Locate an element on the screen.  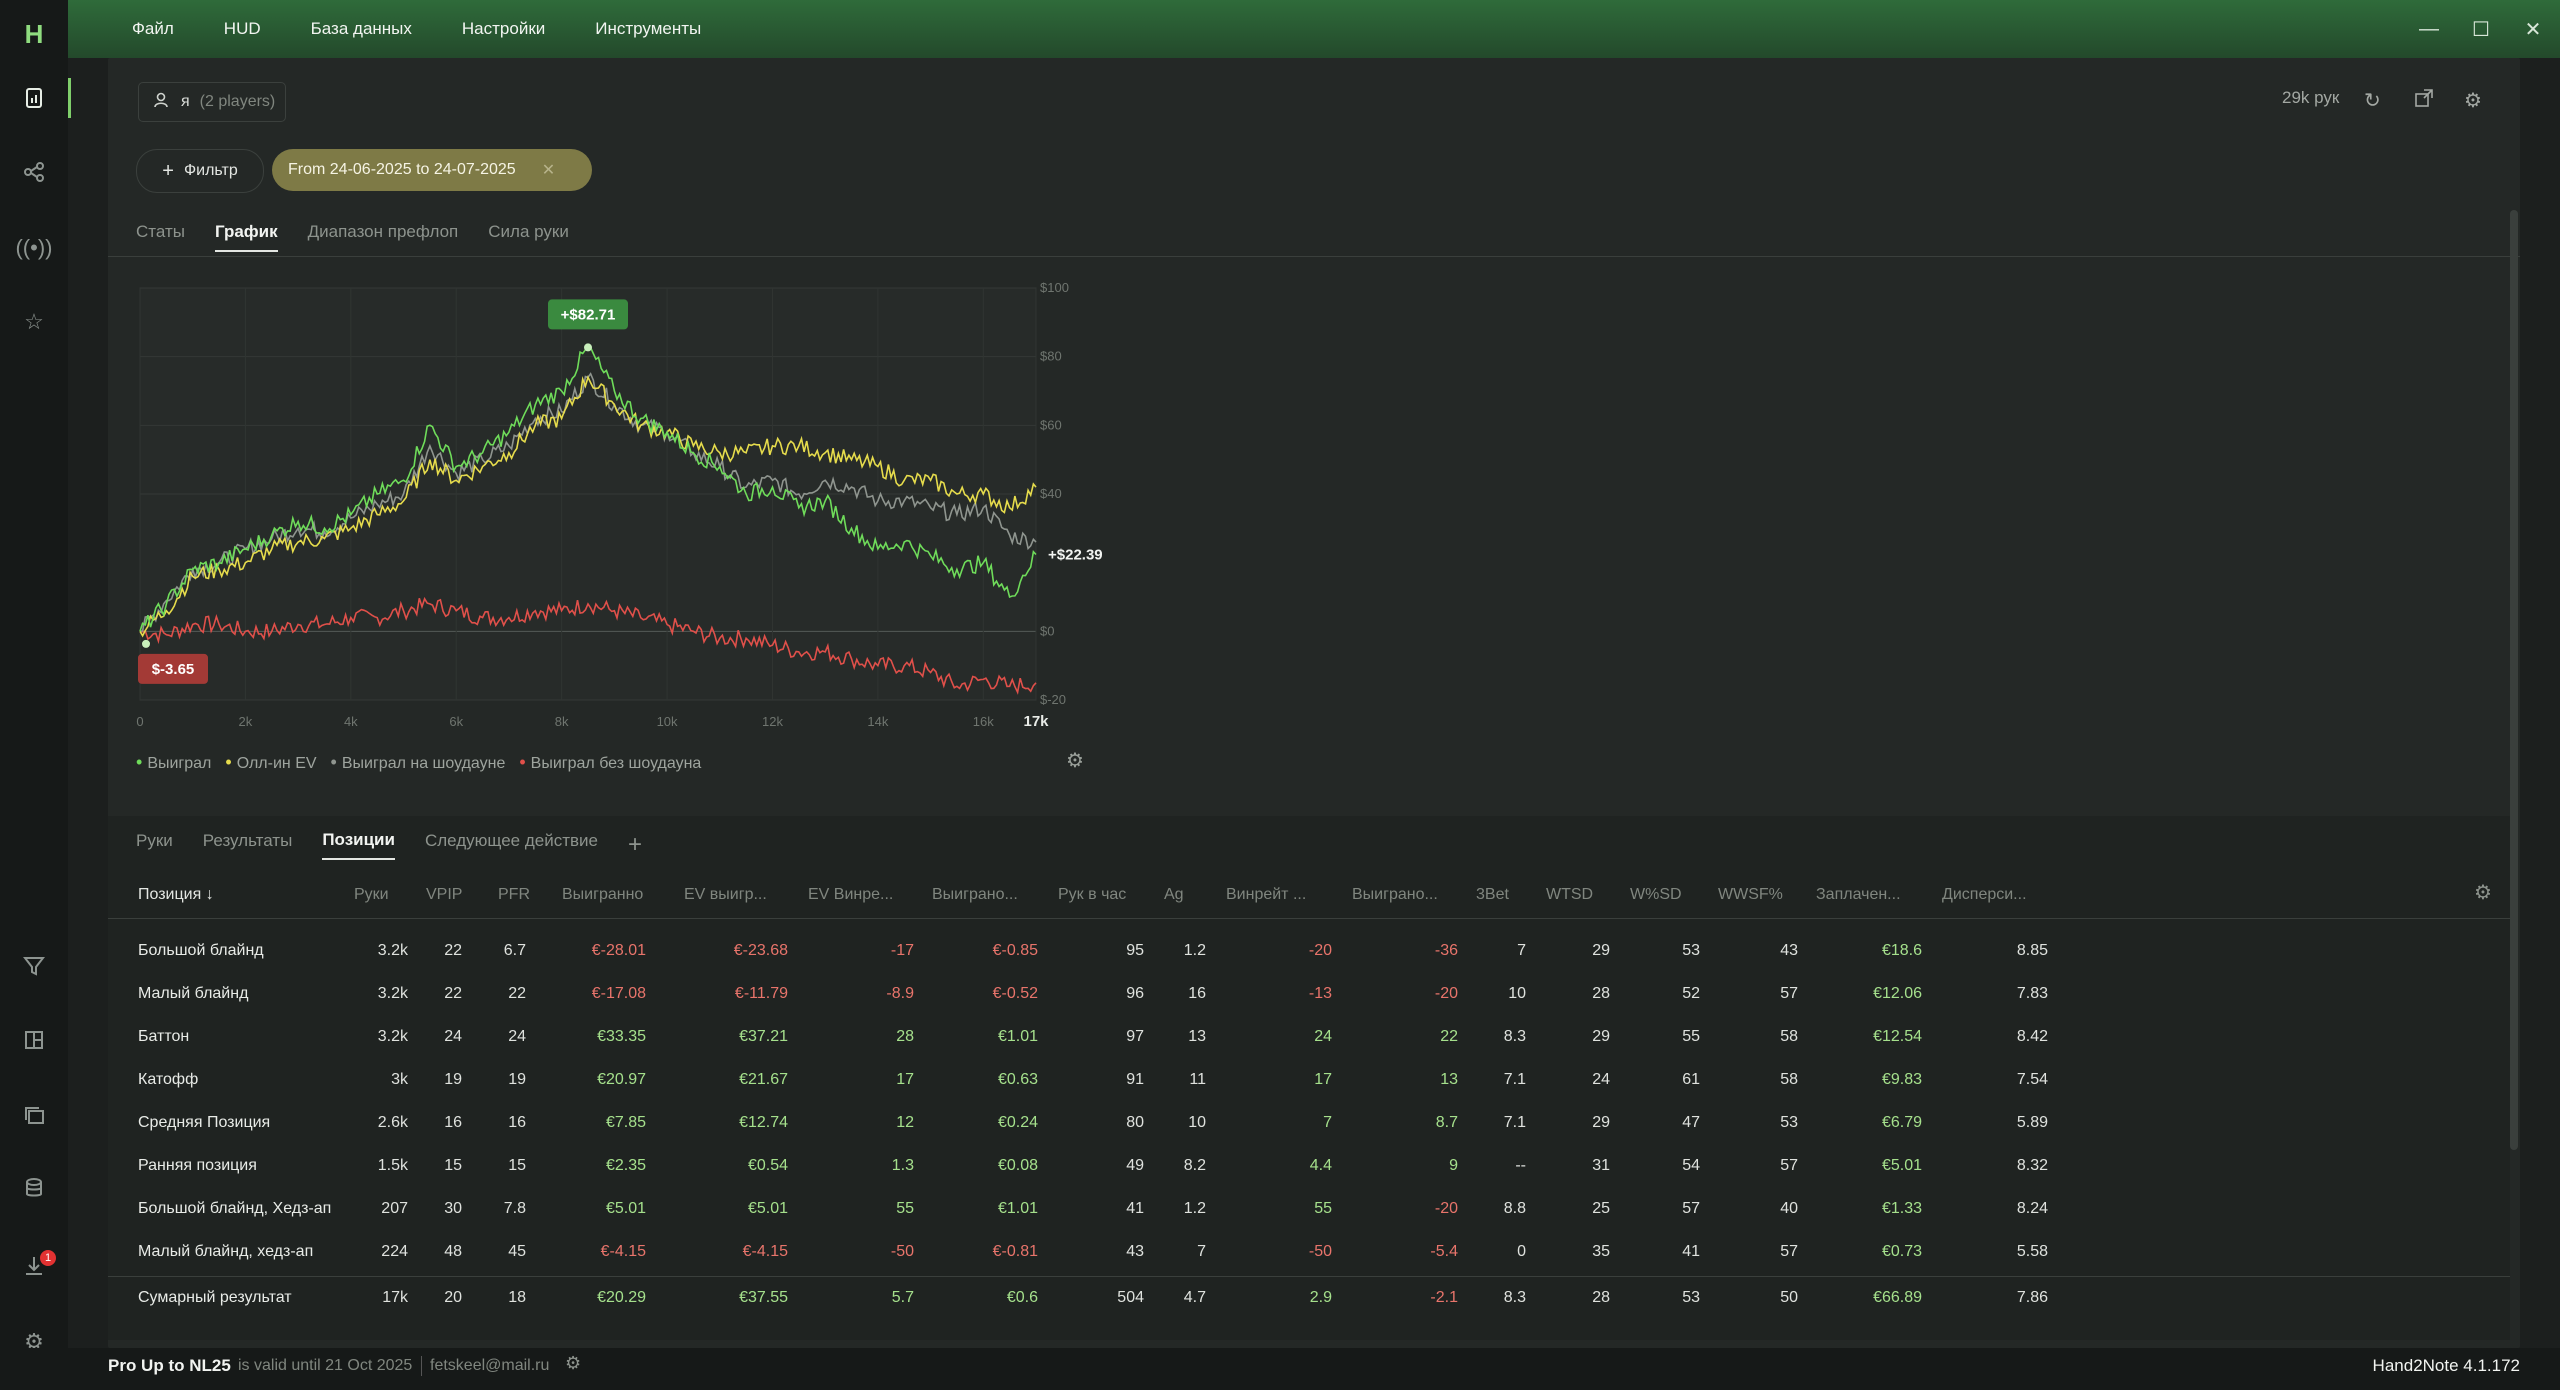
column-header-14: W%SD is located at coordinates (1656, 894).